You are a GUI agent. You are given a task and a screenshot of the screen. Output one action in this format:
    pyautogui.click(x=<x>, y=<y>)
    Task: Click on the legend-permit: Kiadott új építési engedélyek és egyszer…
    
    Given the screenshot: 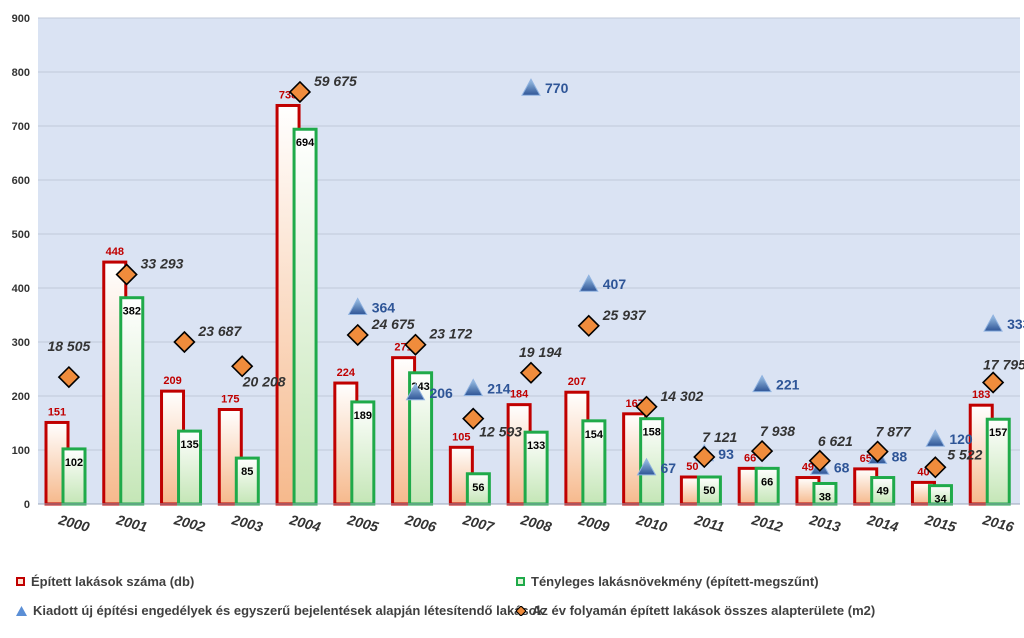 What is the action you would take?
    pyautogui.click(x=280, y=610)
    